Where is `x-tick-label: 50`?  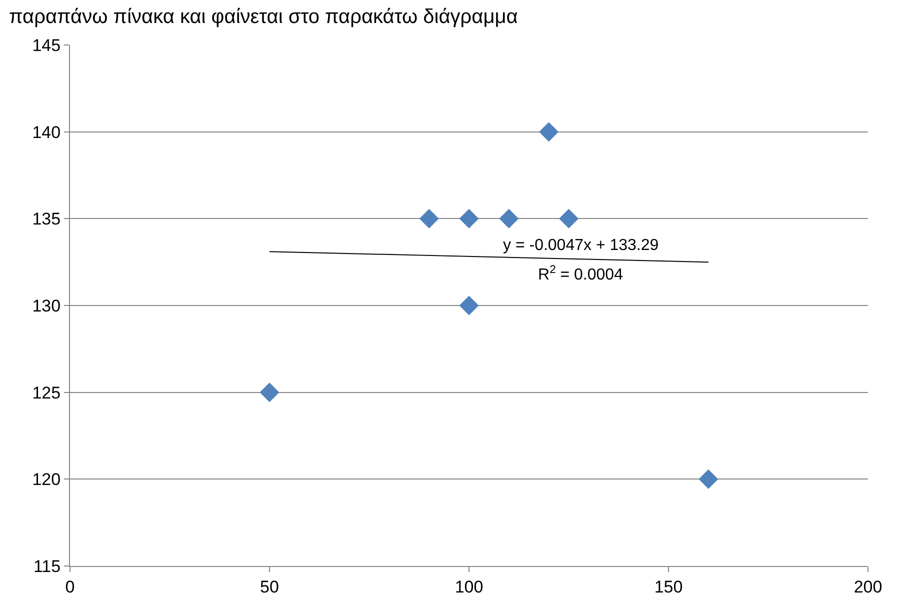 x-tick-label: 50 is located at coordinates (269, 586).